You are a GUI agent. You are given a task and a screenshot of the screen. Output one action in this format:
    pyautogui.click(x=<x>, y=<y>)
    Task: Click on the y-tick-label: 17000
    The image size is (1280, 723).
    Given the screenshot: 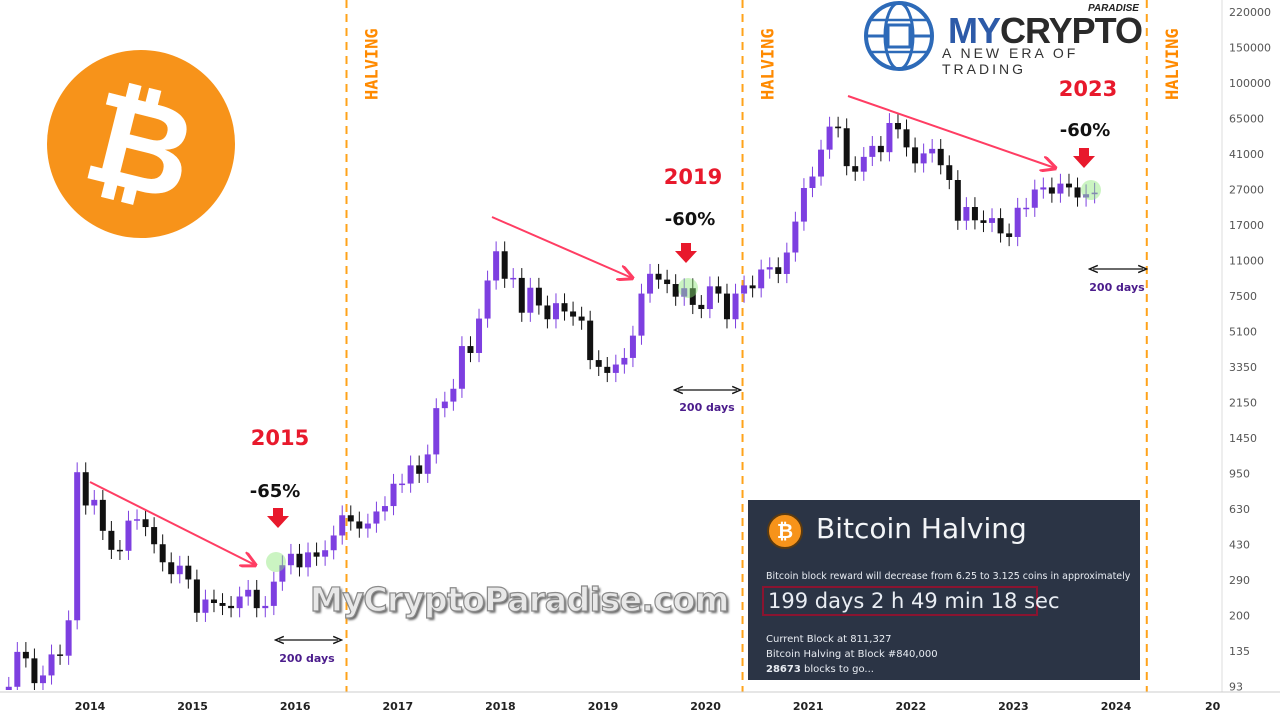 What is the action you would take?
    pyautogui.click(x=1246, y=225)
    